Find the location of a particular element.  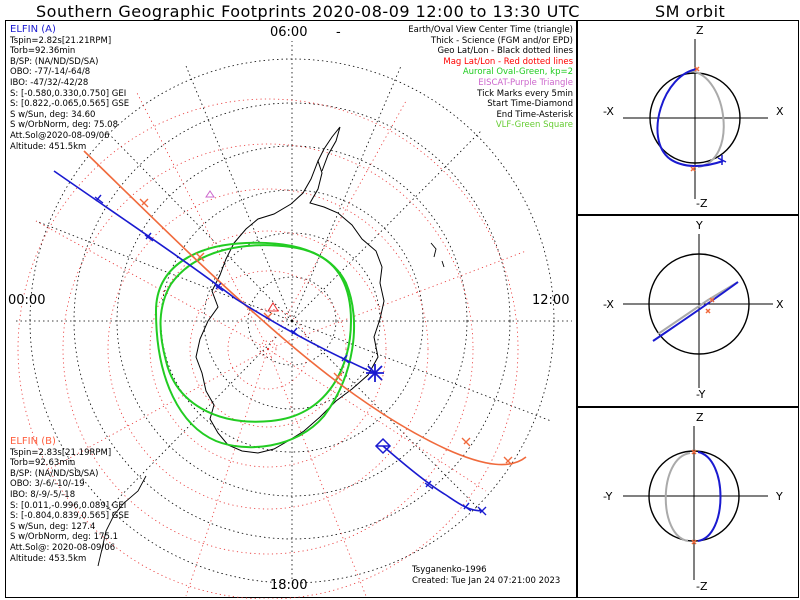

antarctica-coastline is located at coordinates (290, 306).